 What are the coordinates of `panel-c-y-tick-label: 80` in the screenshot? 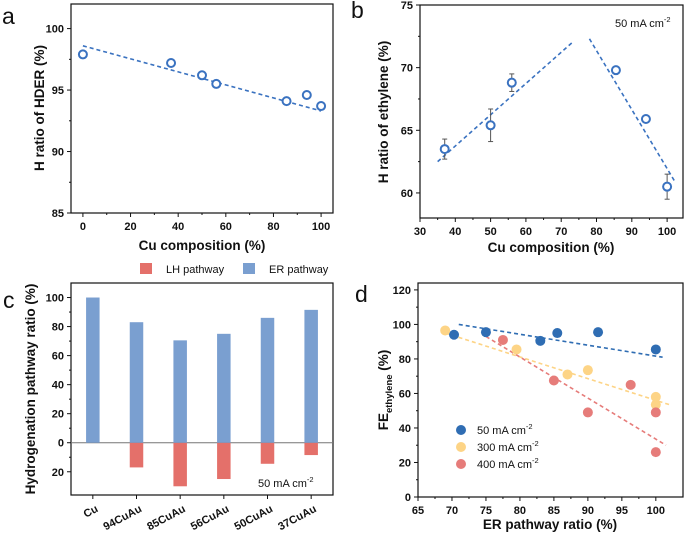 It's located at (58, 328).